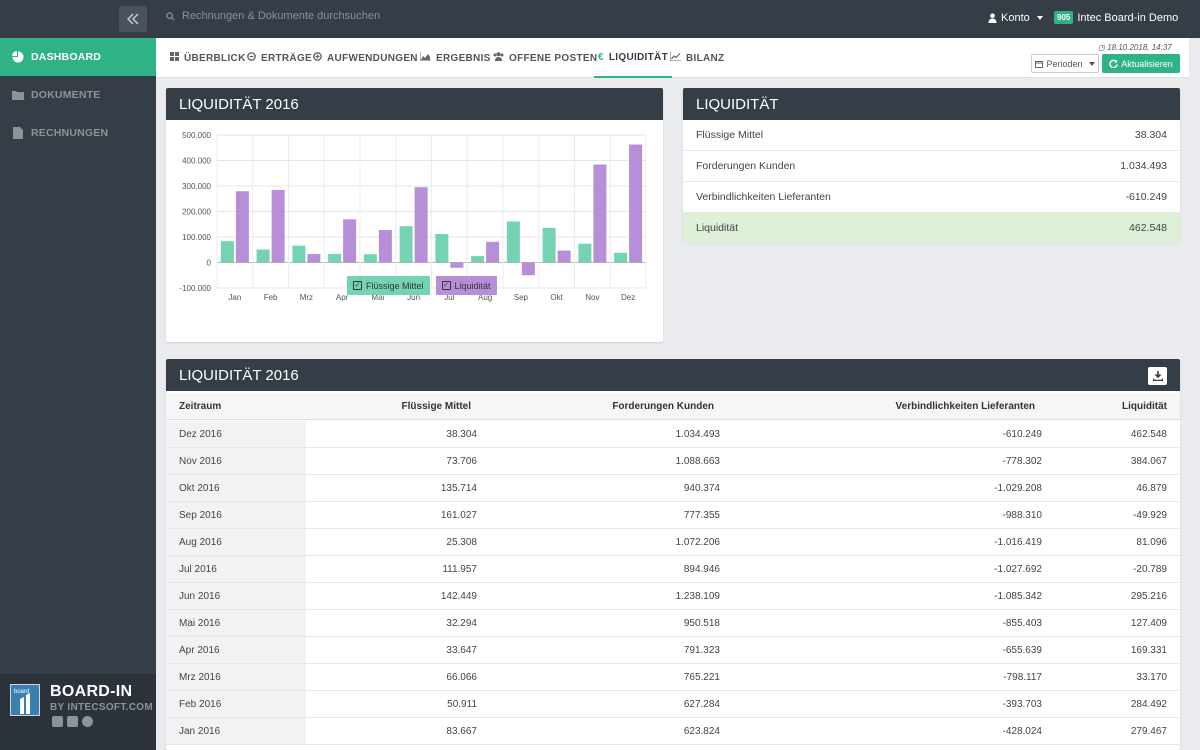 The image size is (1200, 750). What do you see at coordinates (461, 623) in the screenshot?
I see `table-cell: 32.294` at bounding box center [461, 623].